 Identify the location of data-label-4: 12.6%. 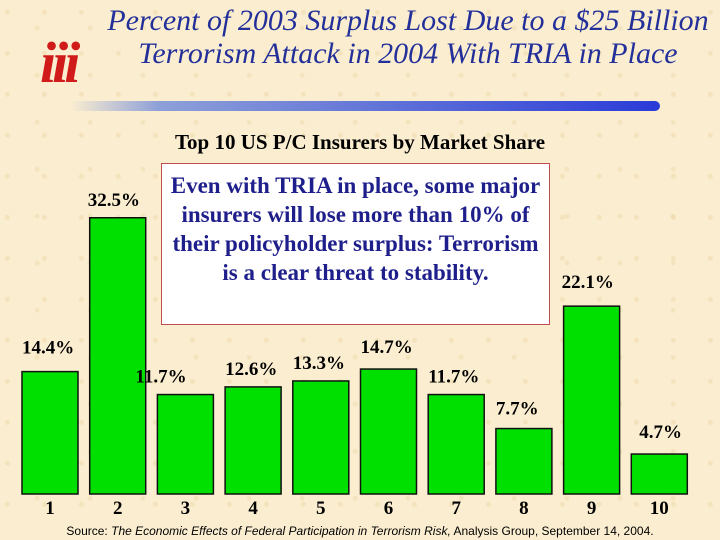
(251, 369).